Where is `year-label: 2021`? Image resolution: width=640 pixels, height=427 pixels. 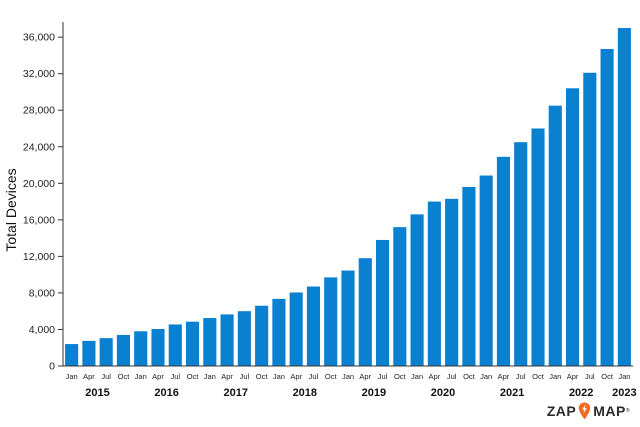
year-label: 2021 is located at coordinates (512, 393).